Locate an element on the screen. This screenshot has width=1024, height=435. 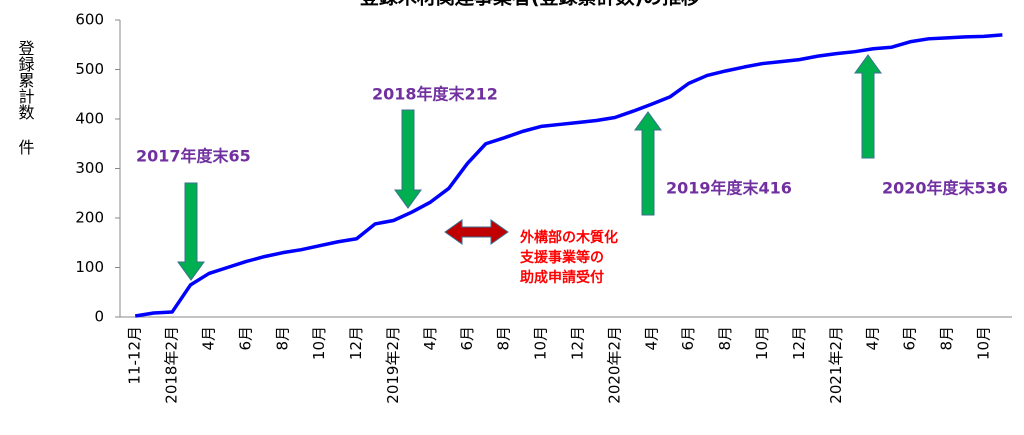
y-tick-label: 0 is located at coordinates (99, 317).